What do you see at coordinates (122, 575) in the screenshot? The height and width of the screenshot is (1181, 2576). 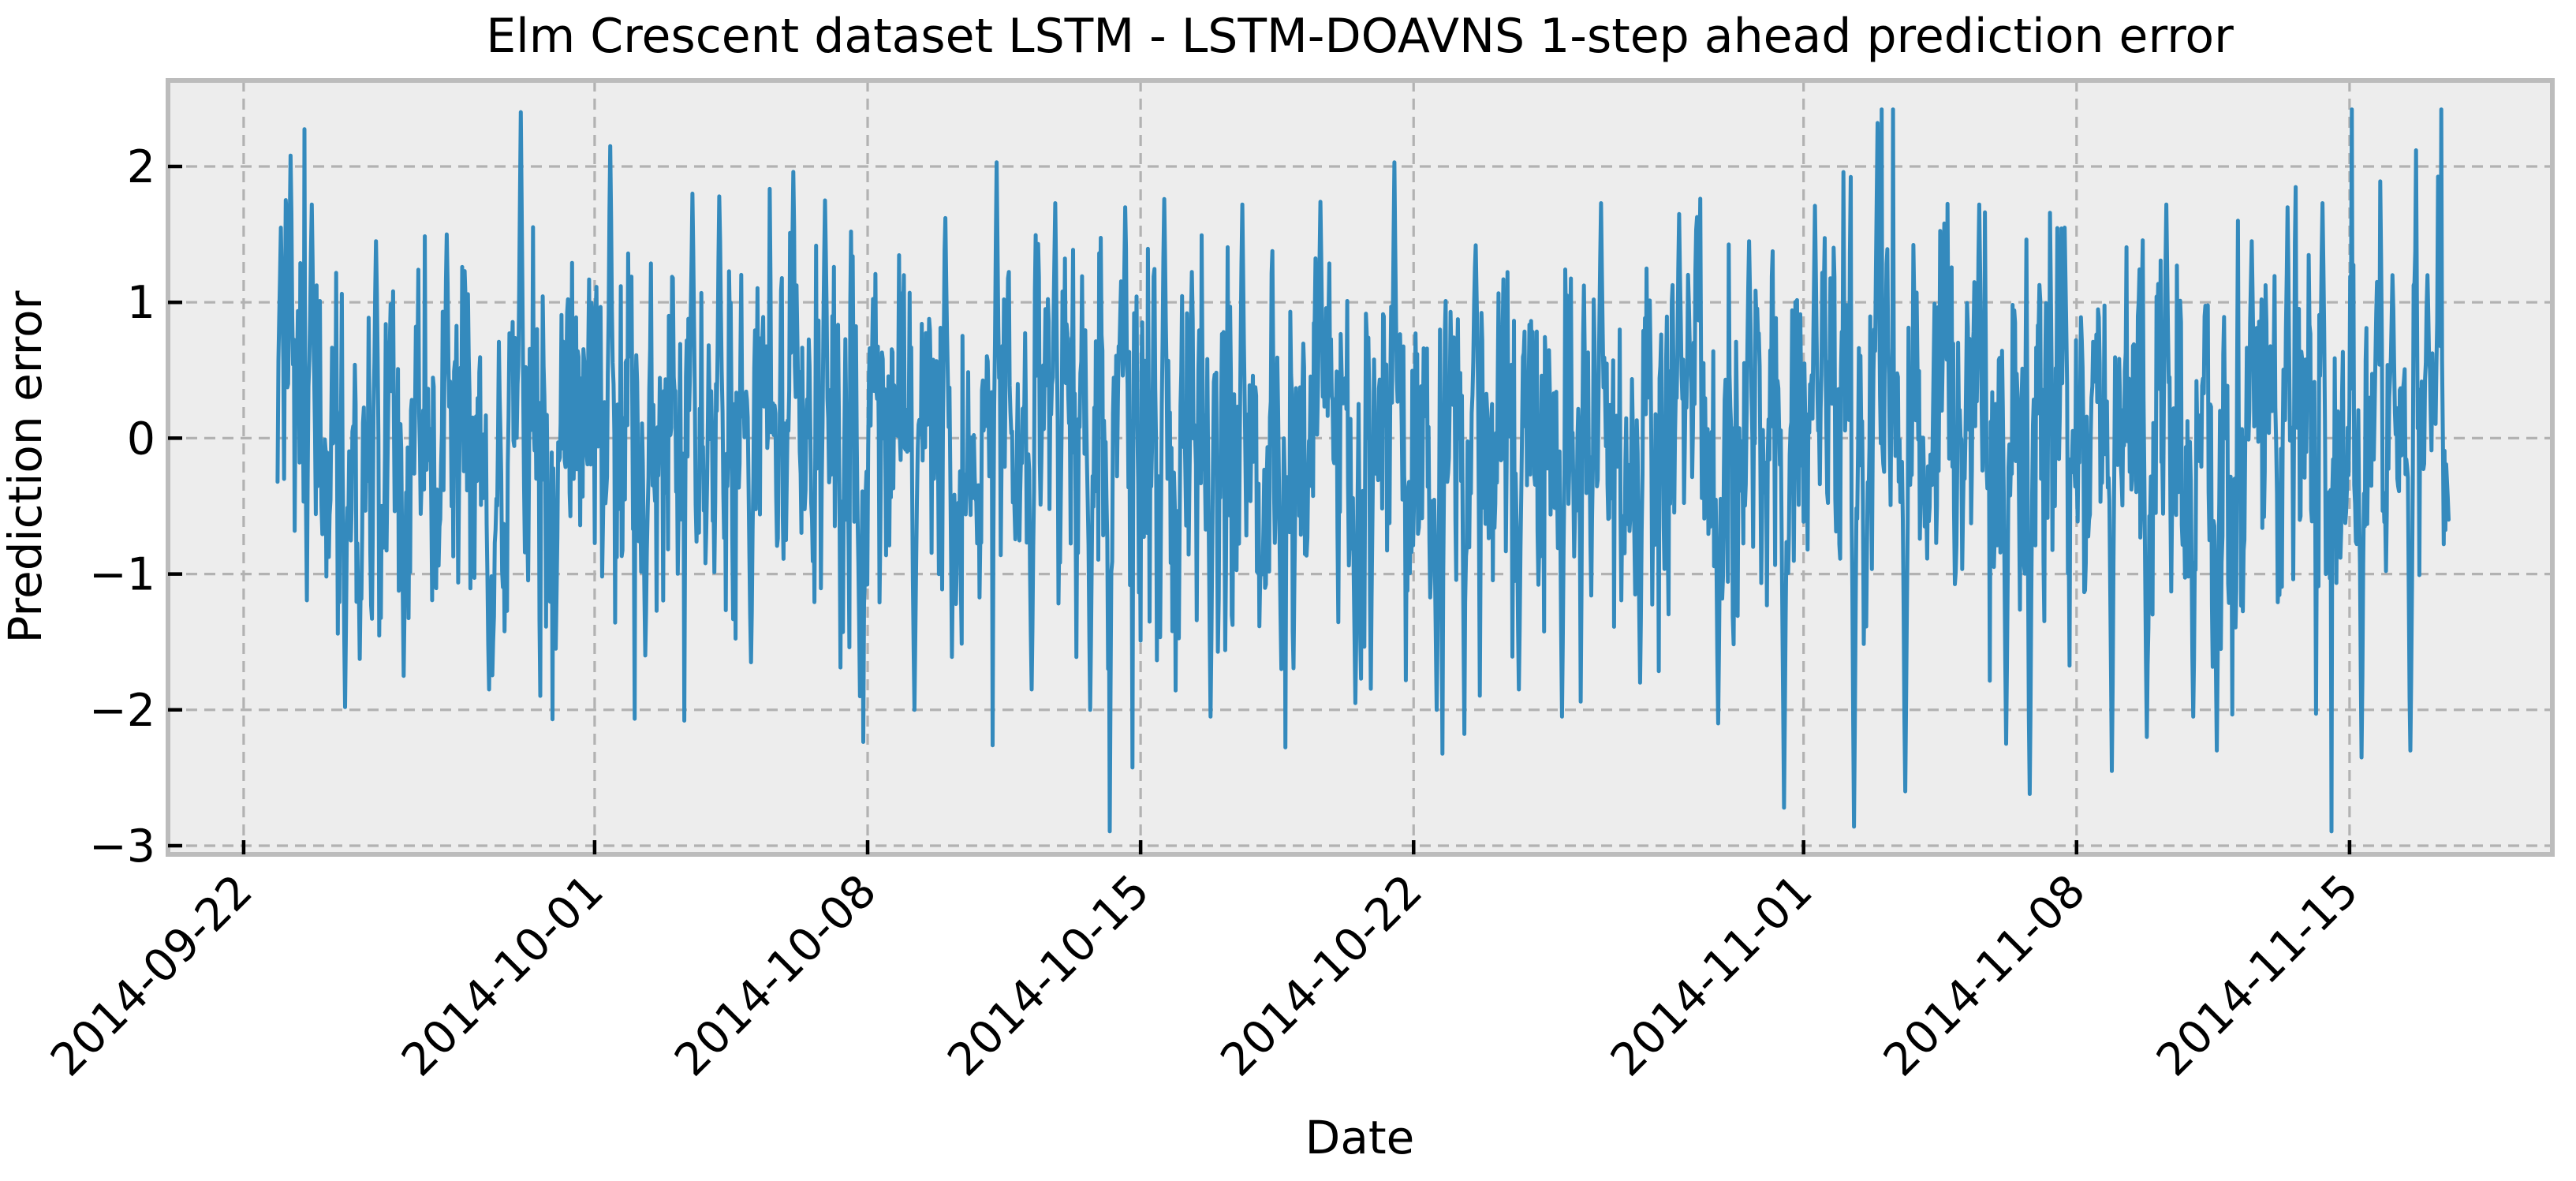 I see `y-tick-label: −1` at bounding box center [122, 575].